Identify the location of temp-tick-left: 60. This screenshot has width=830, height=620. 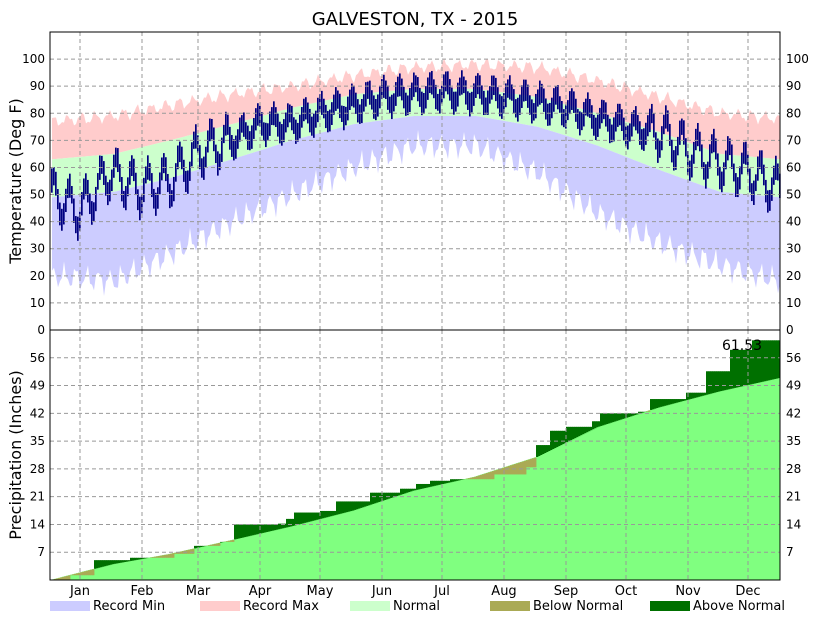
(37, 167).